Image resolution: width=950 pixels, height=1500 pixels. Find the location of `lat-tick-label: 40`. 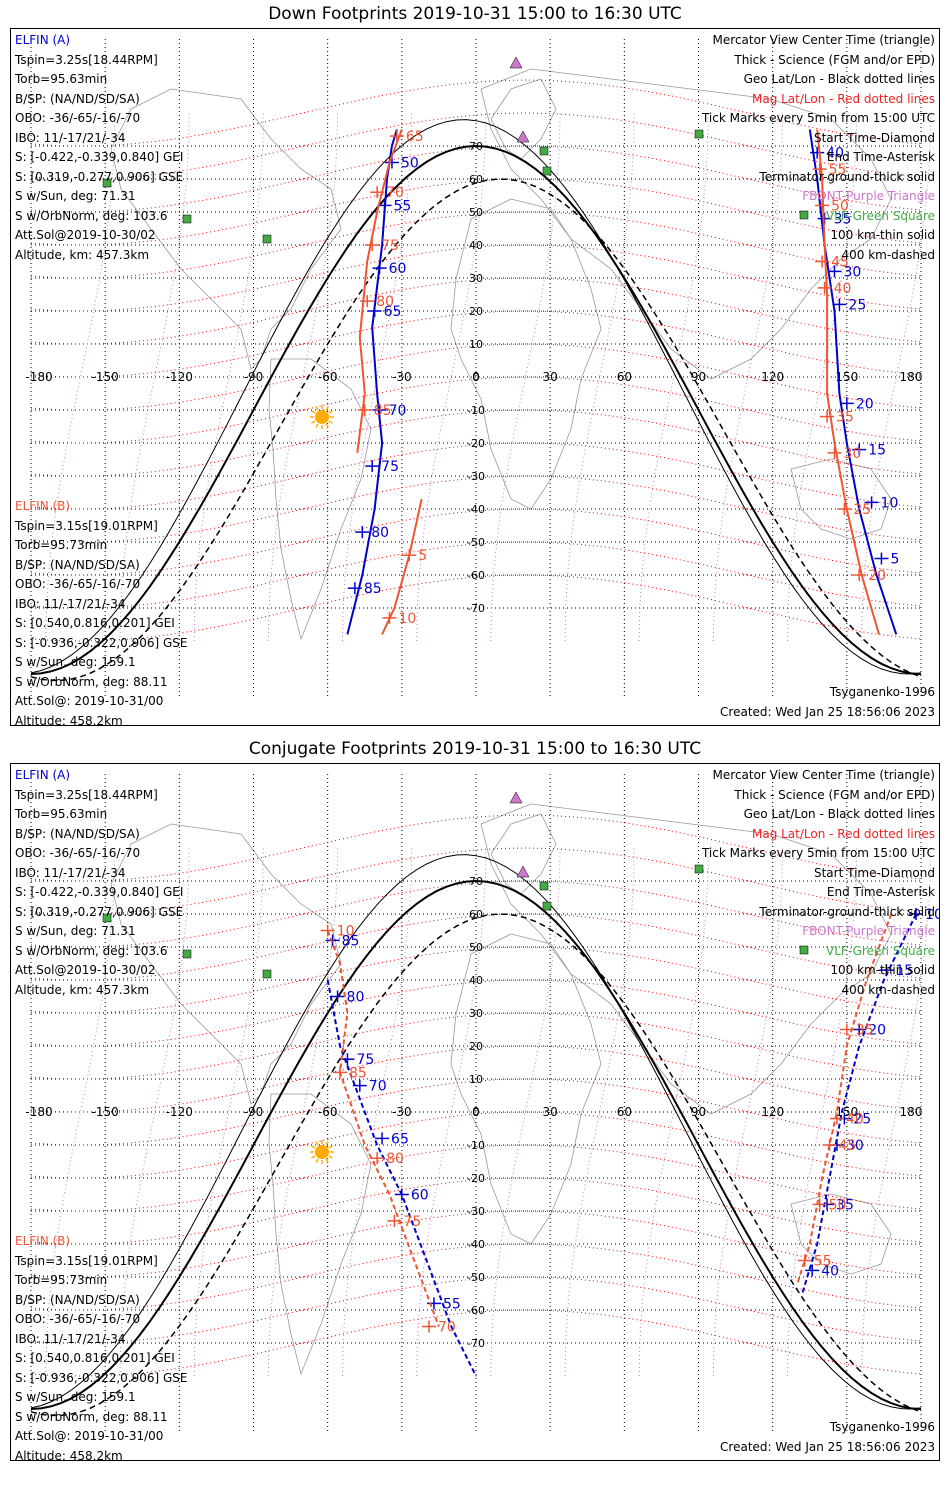

lat-tick-label: 40 is located at coordinates (476, 980).